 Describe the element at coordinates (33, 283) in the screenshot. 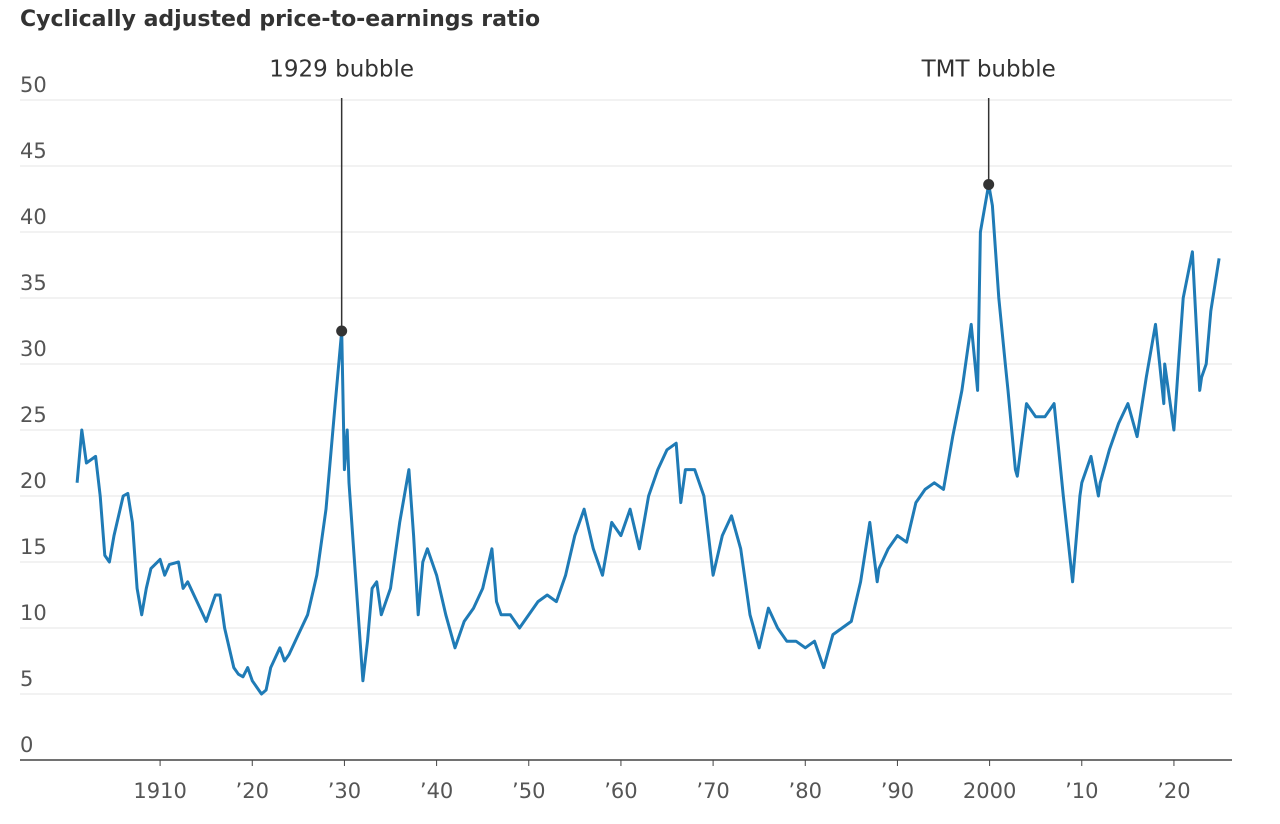

I see `y-tick-label: 35` at that location.